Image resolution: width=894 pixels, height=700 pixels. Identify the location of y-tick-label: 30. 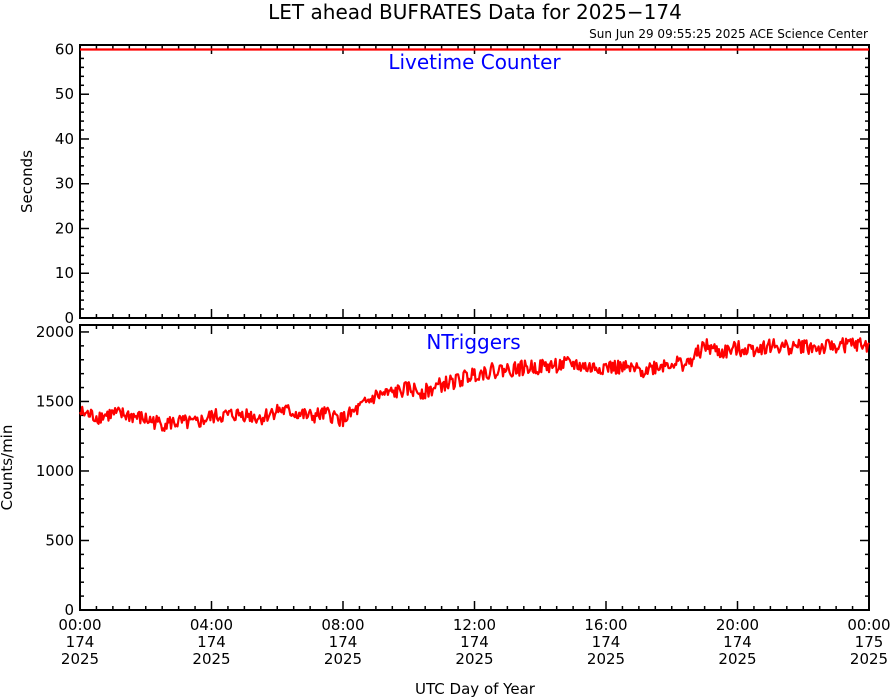
(64, 184).